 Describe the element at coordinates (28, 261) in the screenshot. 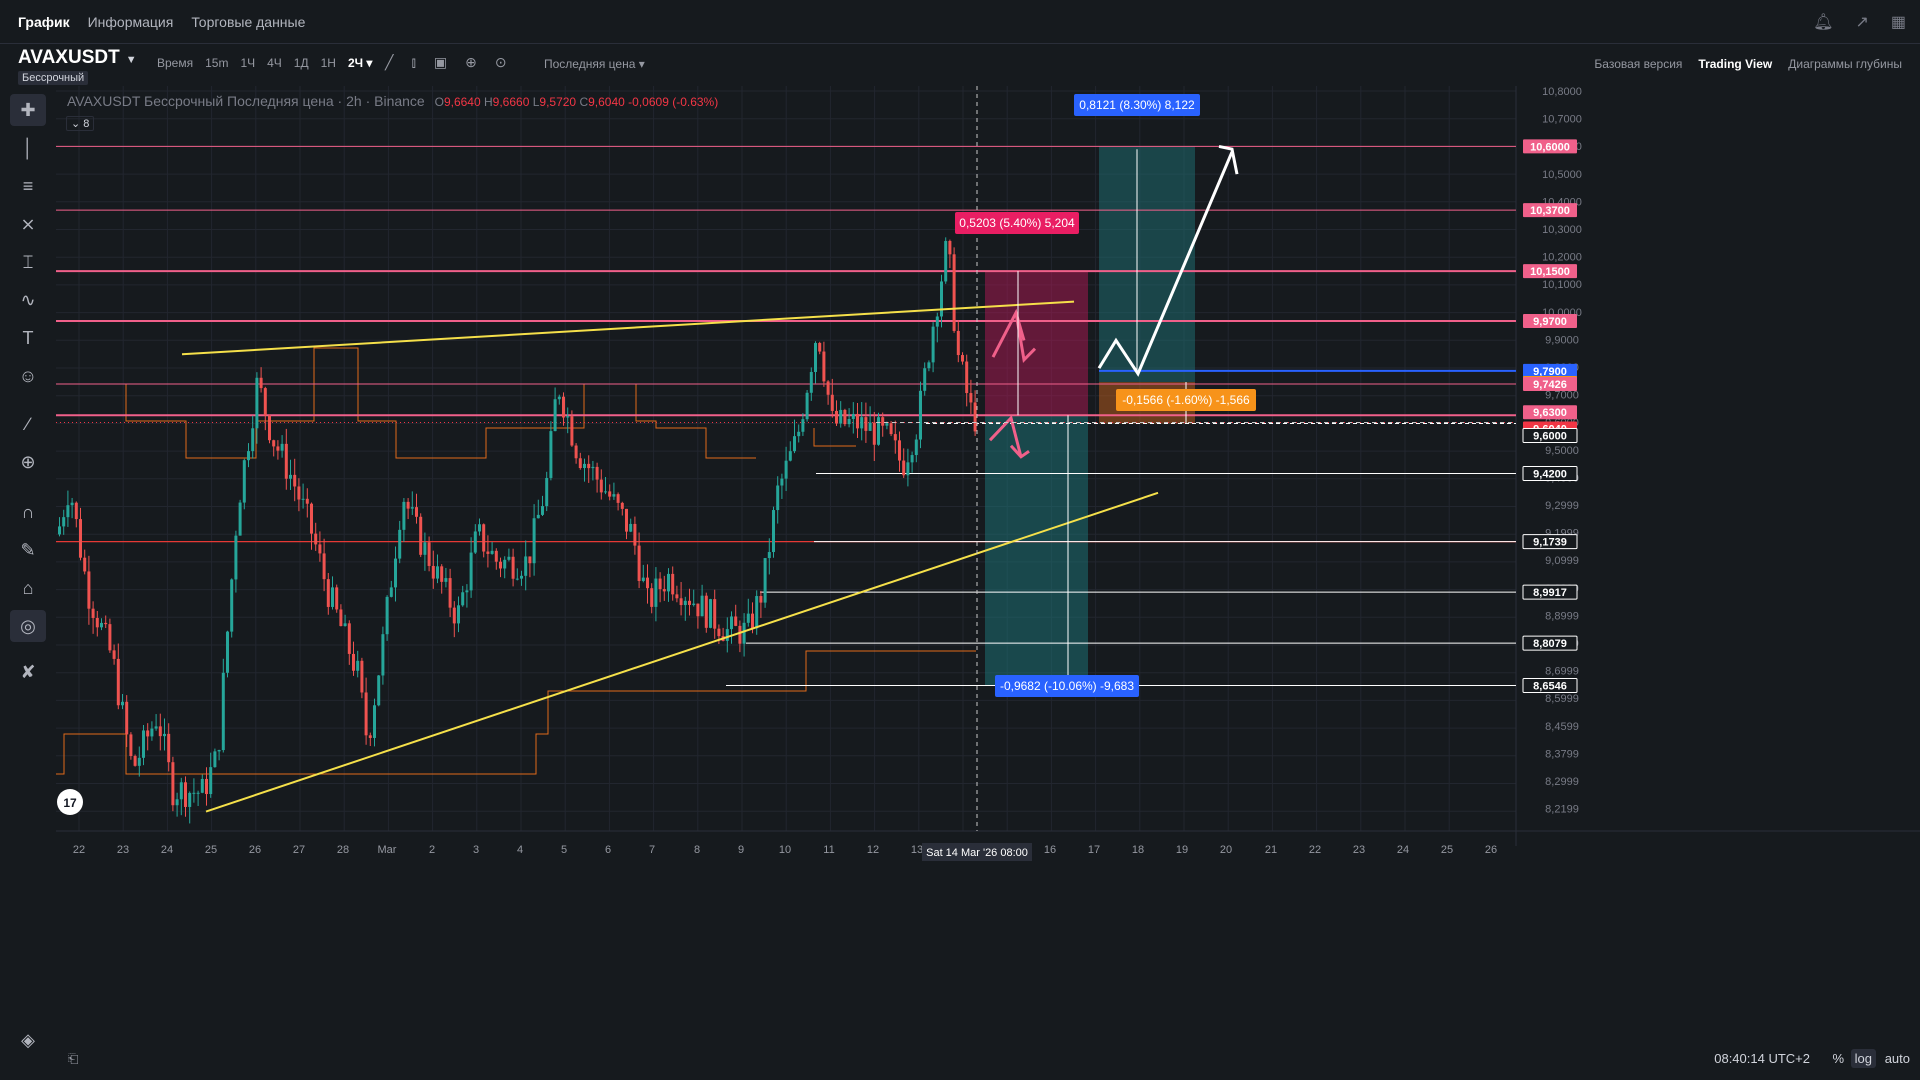

I see `measure-icon: ⌶` at that location.